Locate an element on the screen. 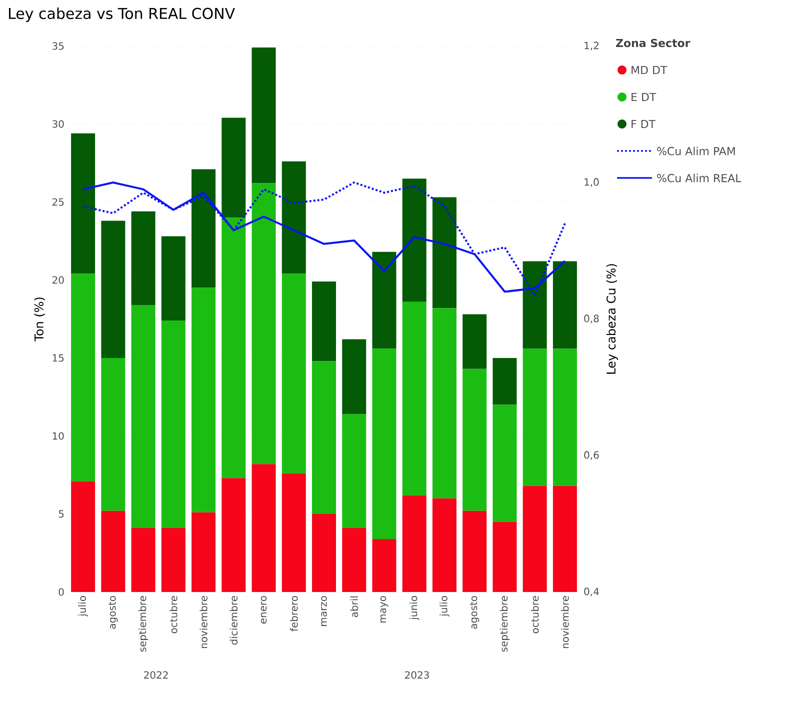 The height and width of the screenshot is (703, 796). y2-tick-label: 0,8 is located at coordinates (591, 319).